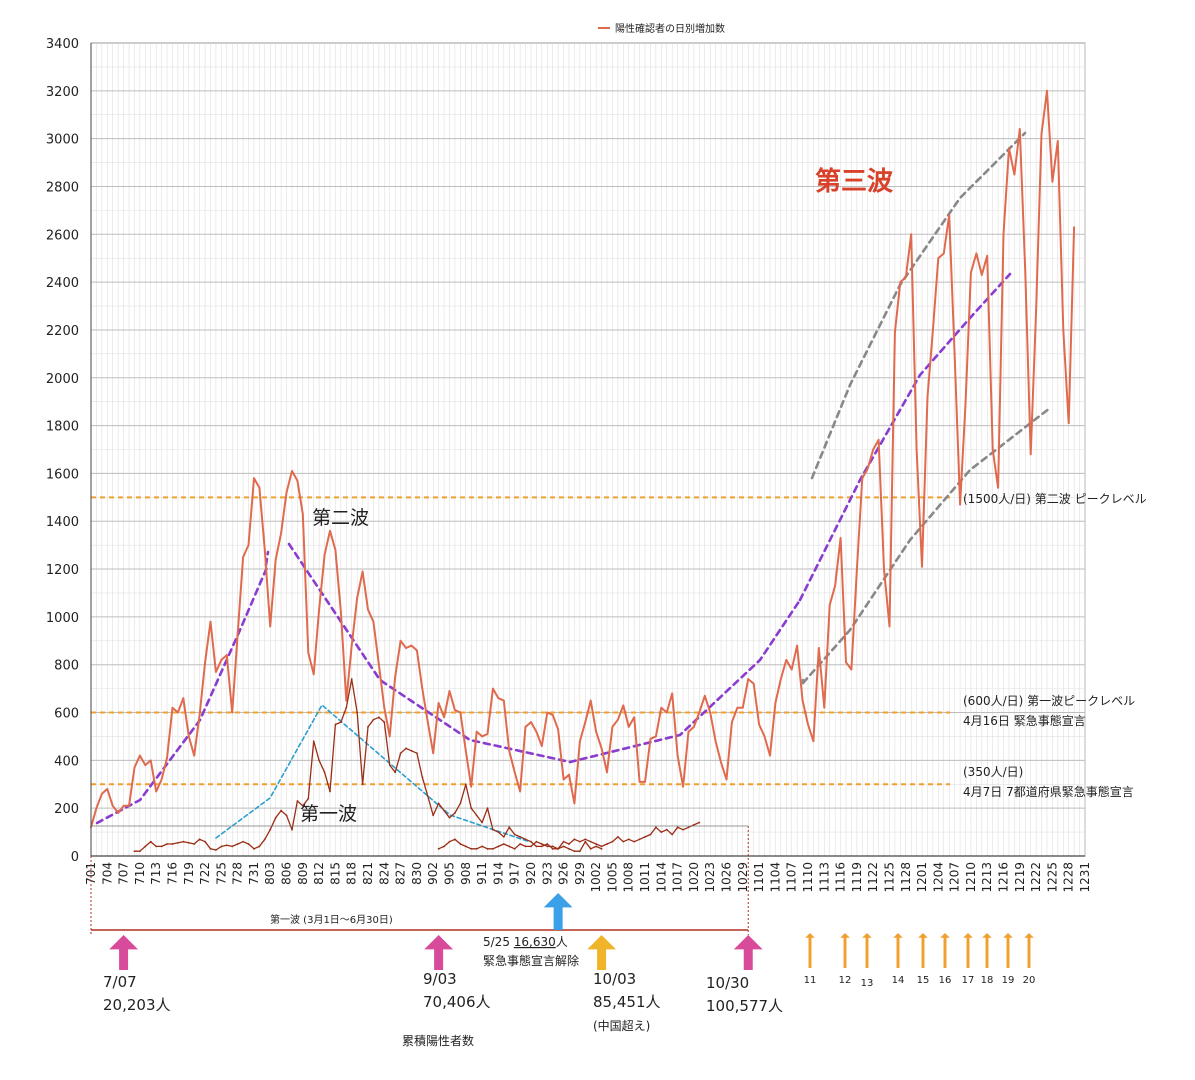 Image resolution: width=1195 pixels, height=1080 pixels. What do you see at coordinates (482, 873) in the screenshot?
I see `x-tick-label: 911` at bounding box center [482, 873].